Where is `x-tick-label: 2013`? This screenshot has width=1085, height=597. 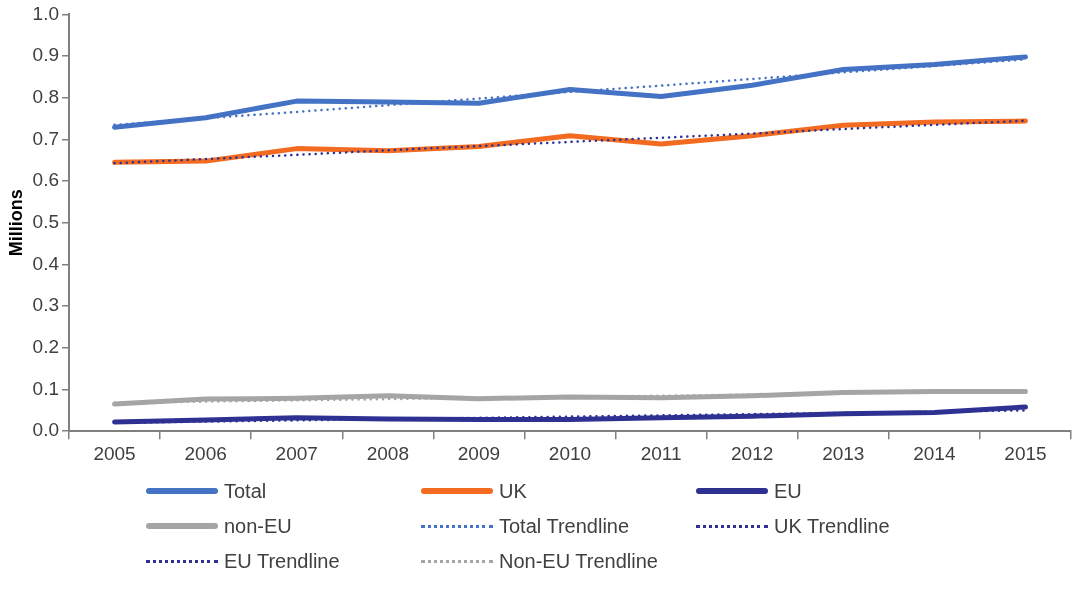 x-tick-label: 2013 is located at coordinates (843, 453).